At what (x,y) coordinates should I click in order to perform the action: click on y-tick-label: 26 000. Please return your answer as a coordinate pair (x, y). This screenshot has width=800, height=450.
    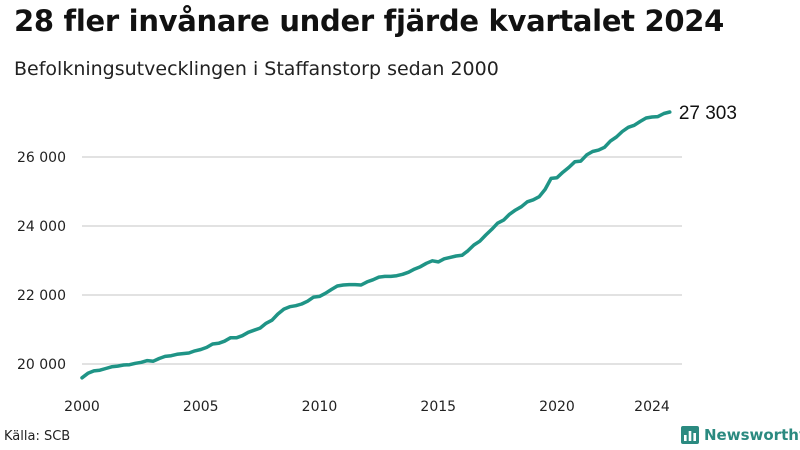
    Looking at the image, I should click on (41, 158).